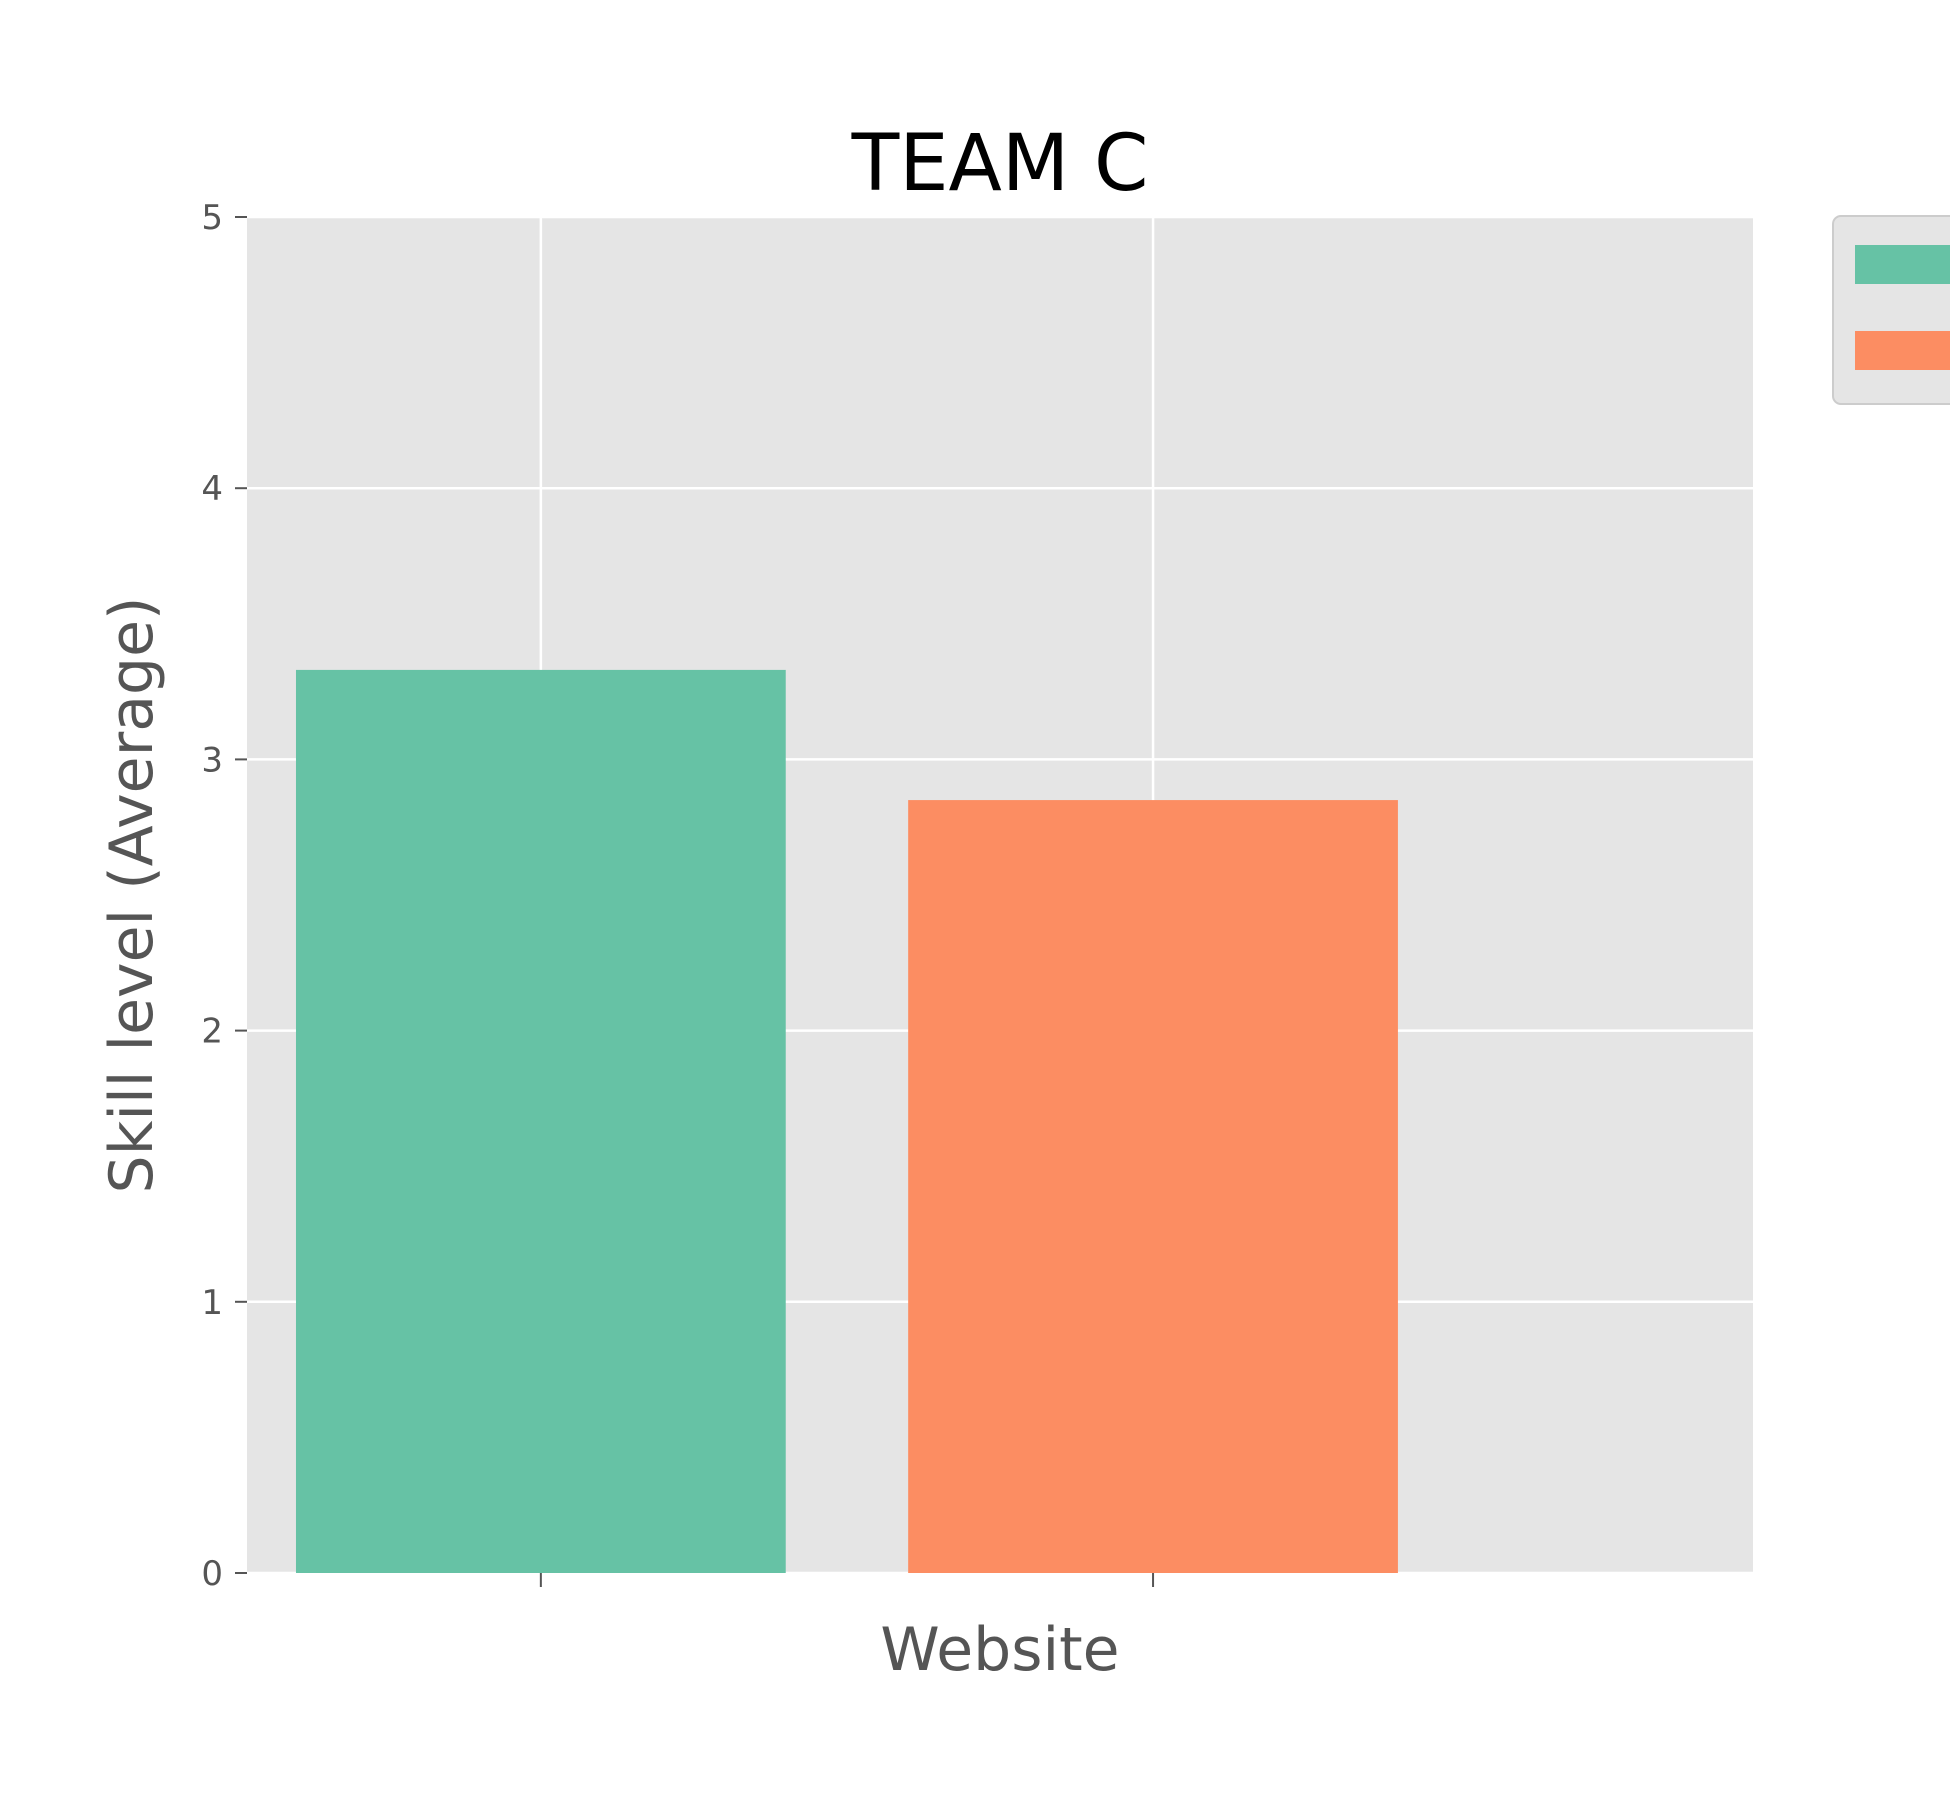  Describe the element at coordinates (212, 218) in the screenshot. I see `y-tick-label: 5` at that location.